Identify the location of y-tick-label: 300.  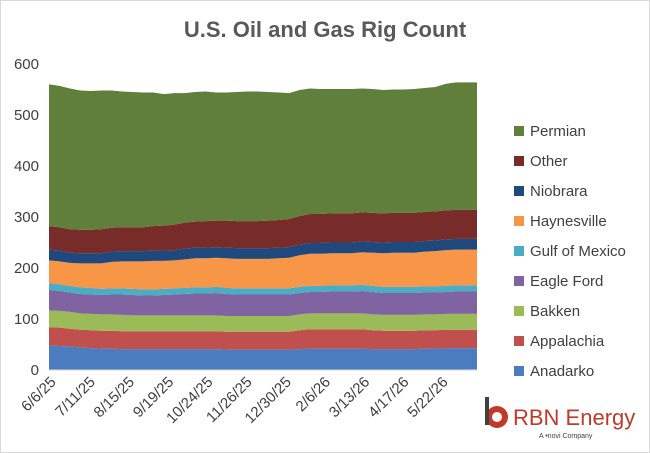
(26, 217).